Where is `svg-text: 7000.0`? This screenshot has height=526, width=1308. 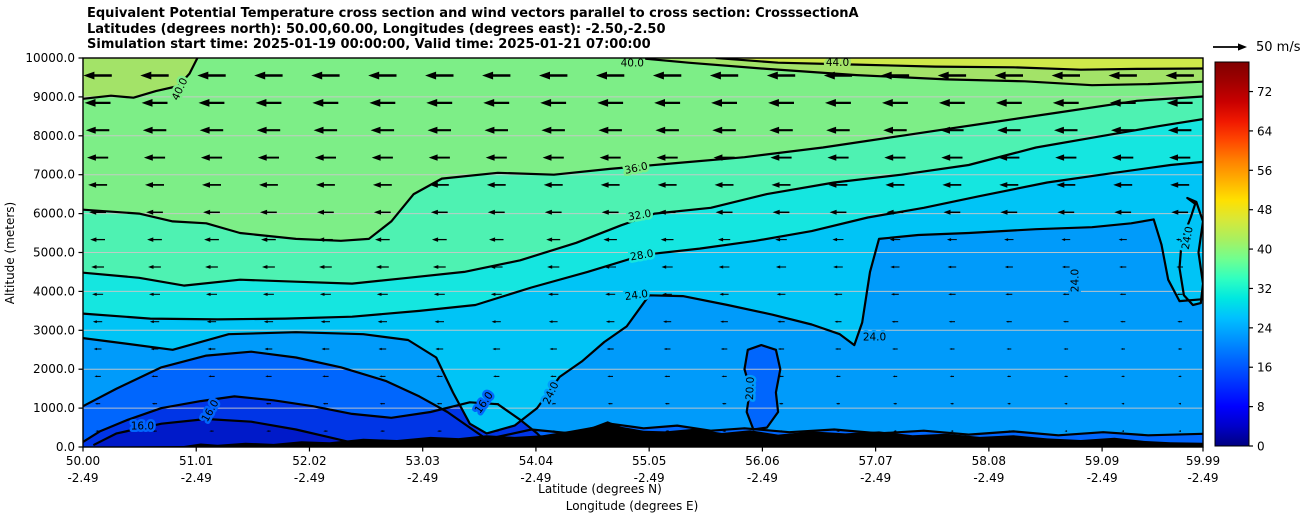
svg-text: 7000.0 is located at coordinates (54, 175).